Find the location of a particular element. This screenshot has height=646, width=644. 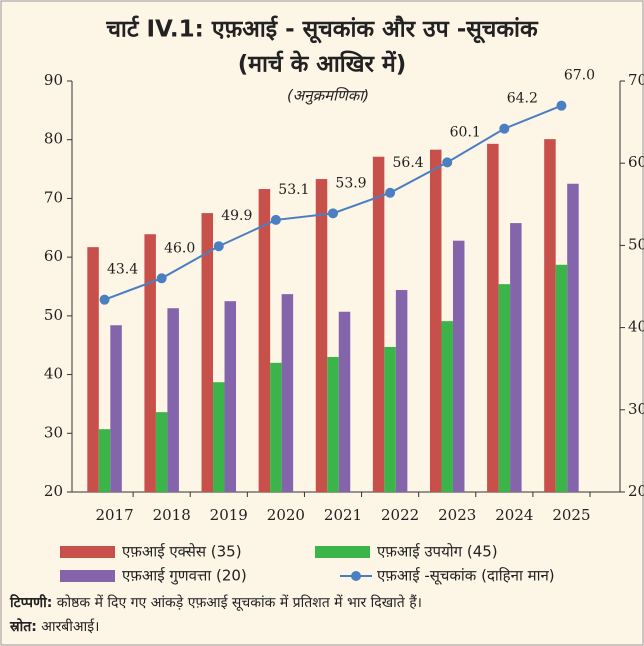

y2-tick-label: 60 is located at coordinates (636, 162).